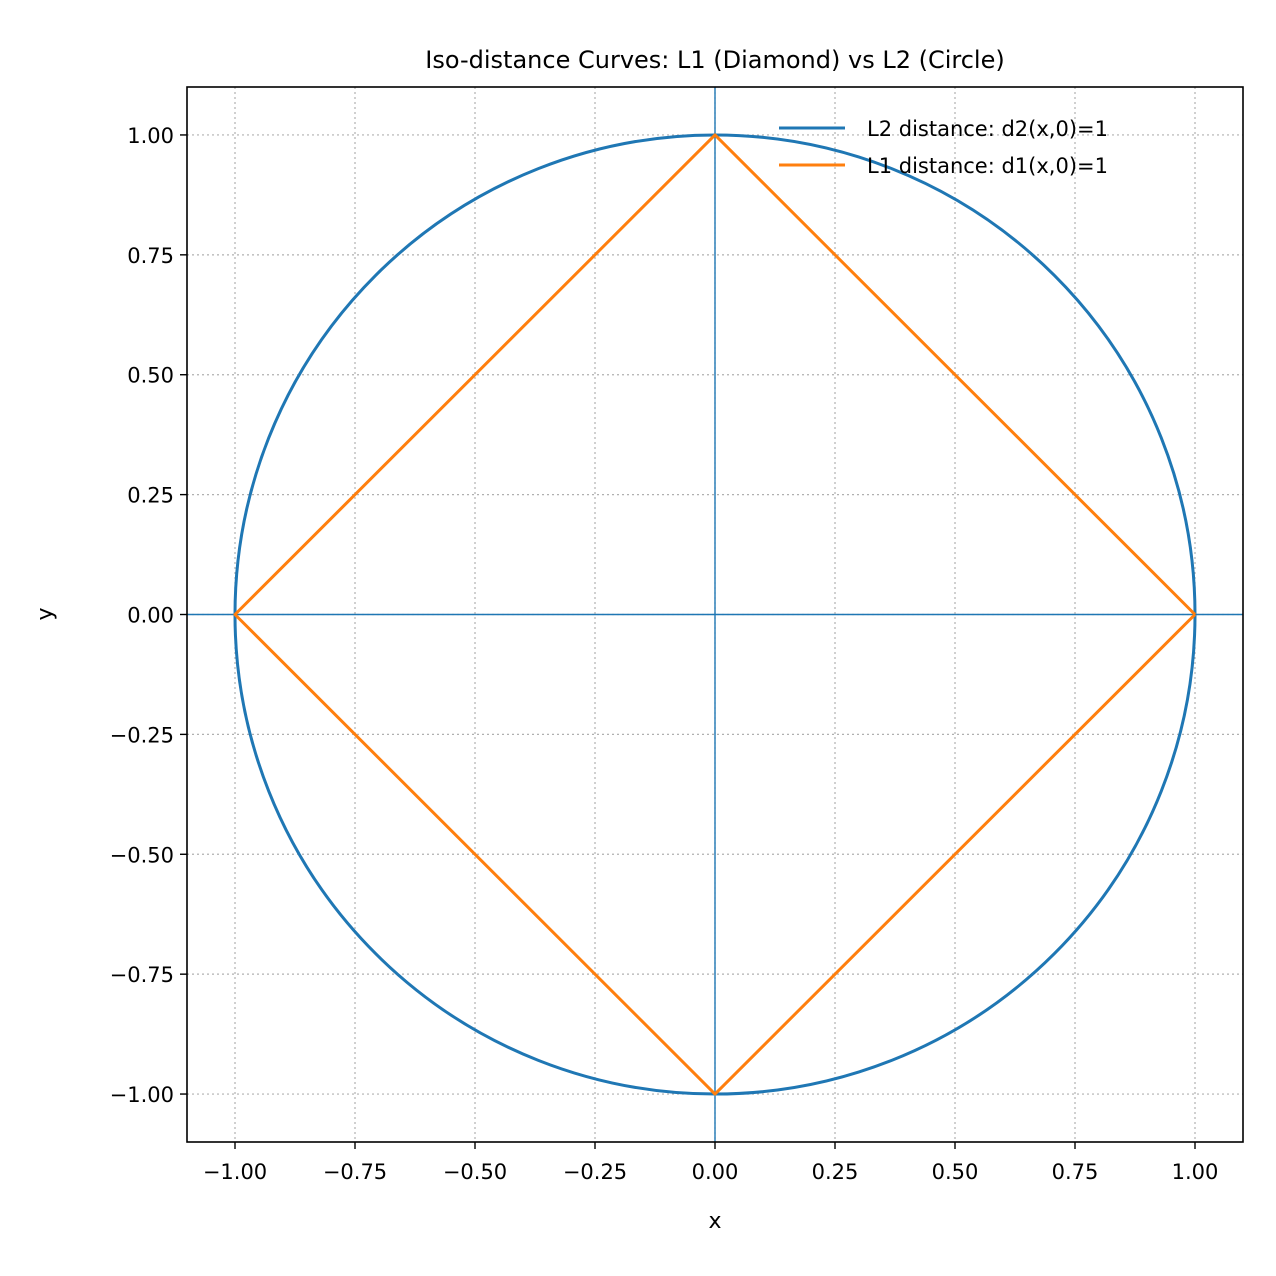 This screenshot has height=1276, width=1276. Describe the element at coordinates (1195, 1172) in the screenshot. I see `x-tick-label: 1.00` at that location.